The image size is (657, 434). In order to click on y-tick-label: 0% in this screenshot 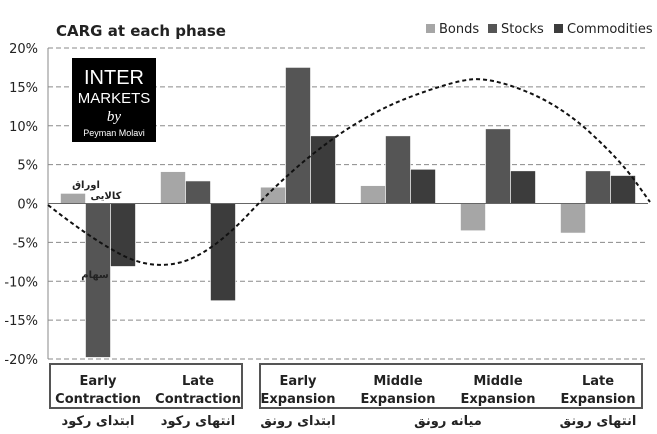, I will do `click(27, 205)`.